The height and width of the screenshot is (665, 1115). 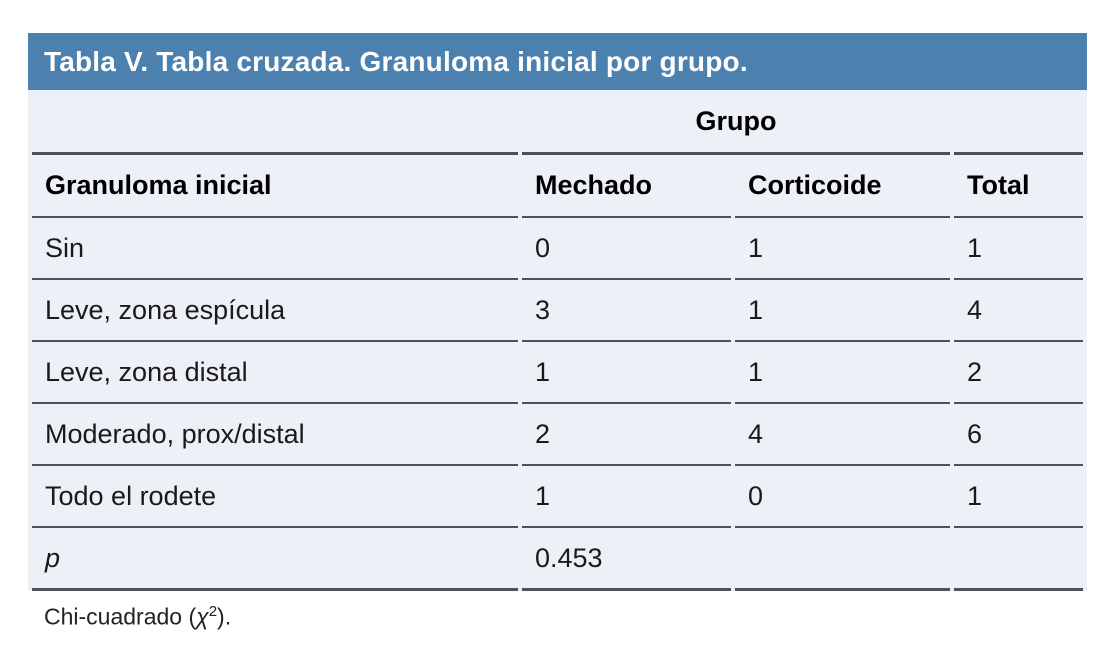 I want to click on row-label: Leve, zona distal, so click(x=275, y=373).